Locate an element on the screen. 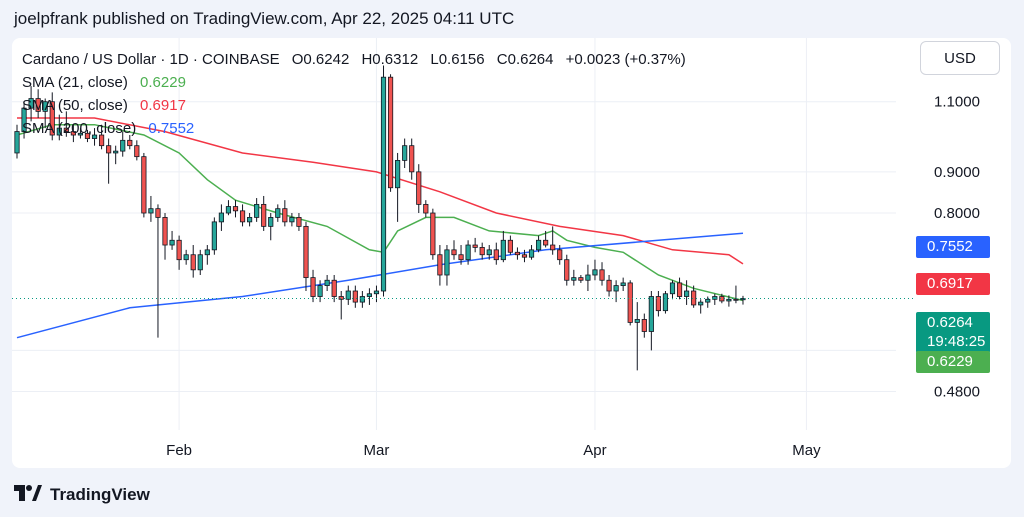  y-tick-label: 1.1000 is located at coordinates (957, 102).